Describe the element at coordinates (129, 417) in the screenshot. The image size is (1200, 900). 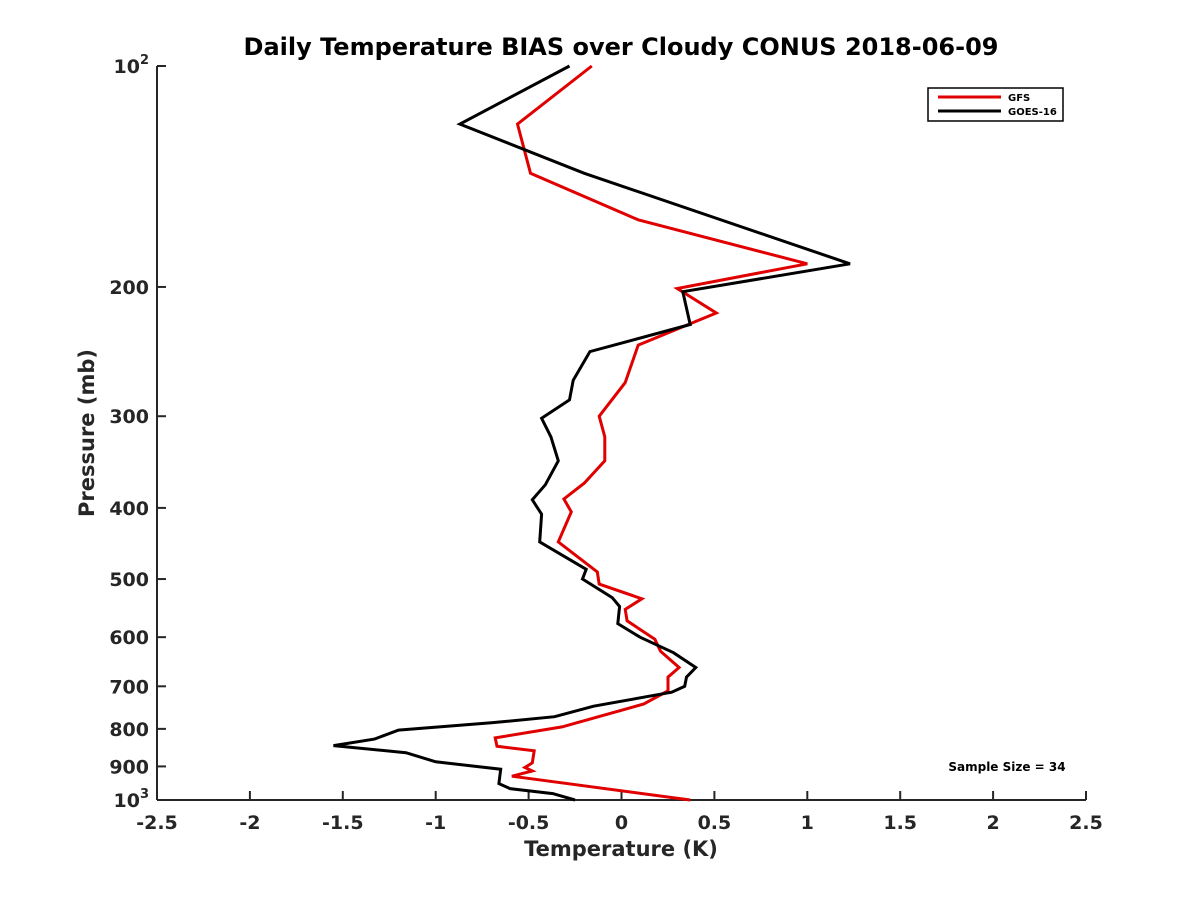
I see `y-tick-label: 300` at that location.